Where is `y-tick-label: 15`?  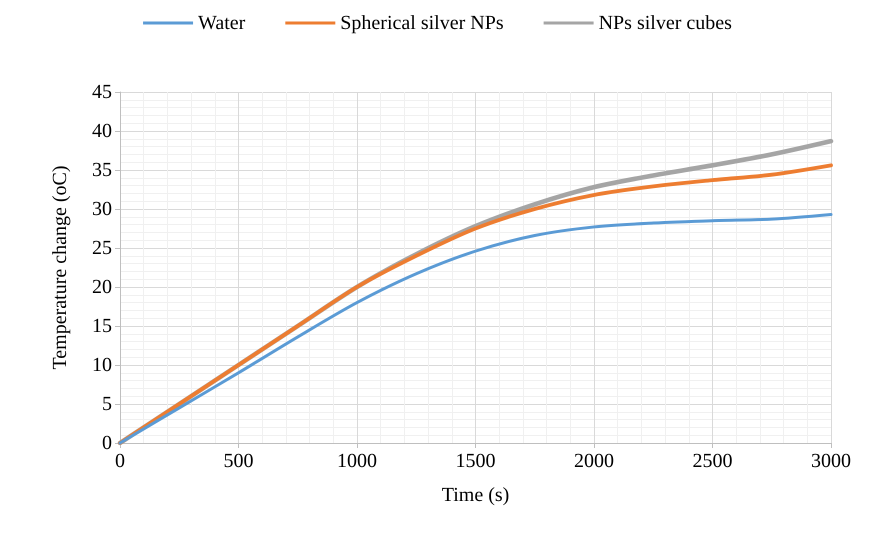 y-tick-label: 15 is located at coordinates (102, 326).